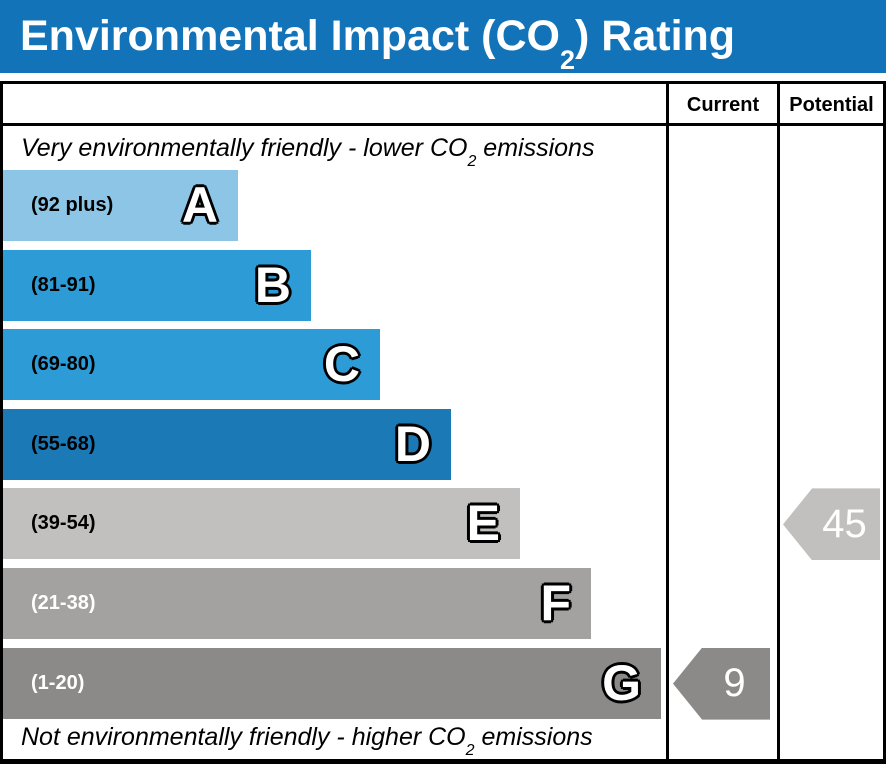 This screenshot has width=886, height=764. I want to click on current-column-divider, so click(667, 421).